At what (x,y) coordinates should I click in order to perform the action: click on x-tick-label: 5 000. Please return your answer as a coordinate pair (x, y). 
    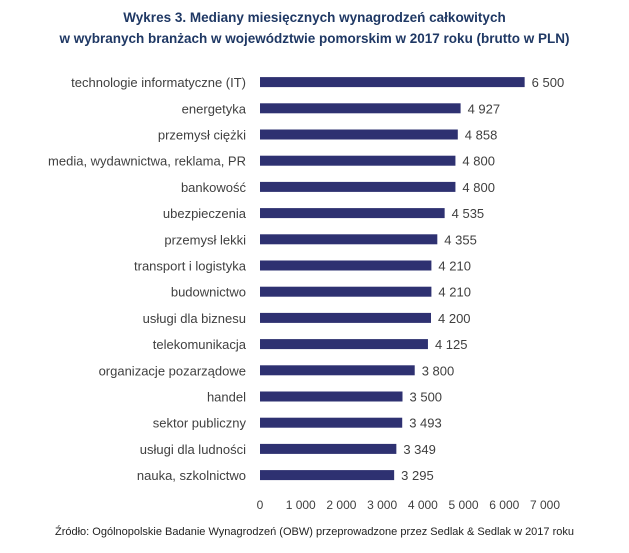
    Looking at the image, I should click on (464, 505).